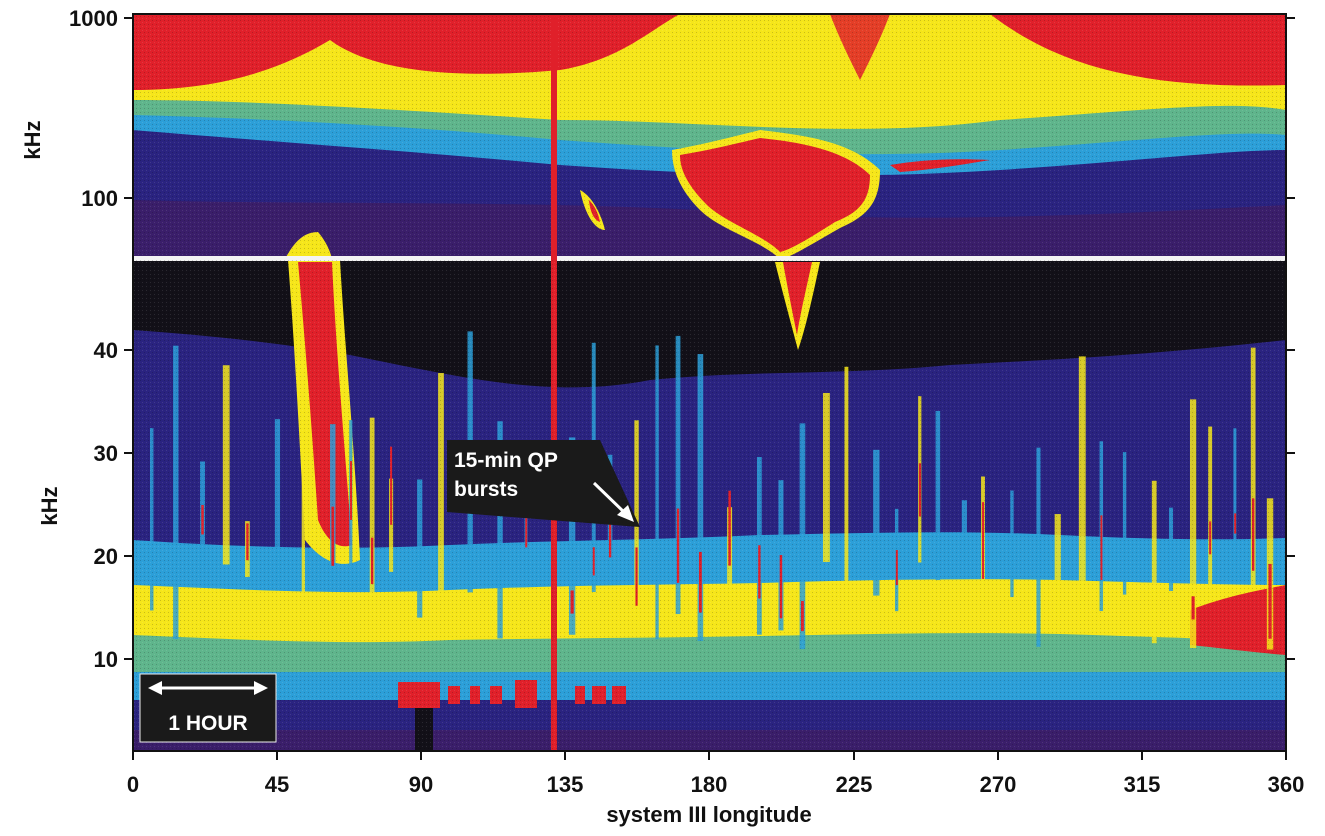 Image resolution: width=1325 pixels, height=836 pixels. What do you see at coordinates (99, 198) in the screenshot?
I see `y-tick-label: 100` at bounding box center [99, 198].